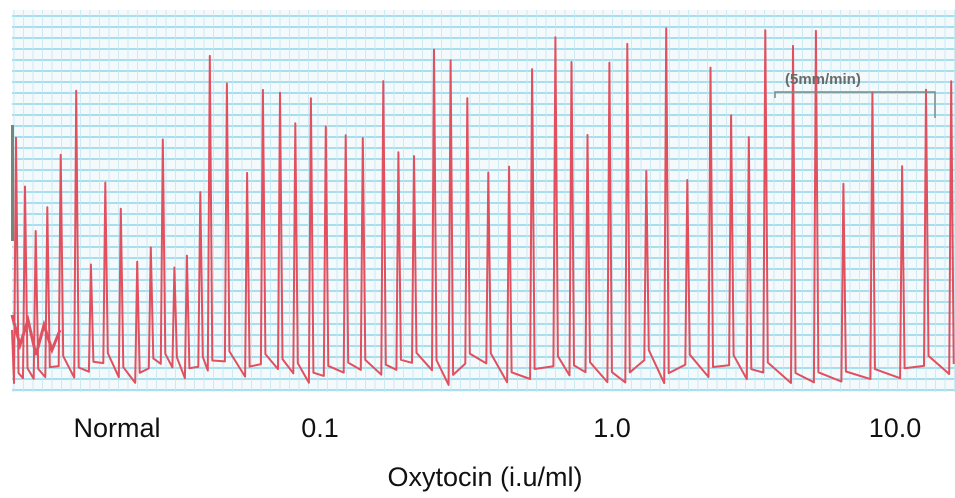 This screenshot has width=955, height=498. I want to click on scale-label: (5mm/min), so click(823, 79).